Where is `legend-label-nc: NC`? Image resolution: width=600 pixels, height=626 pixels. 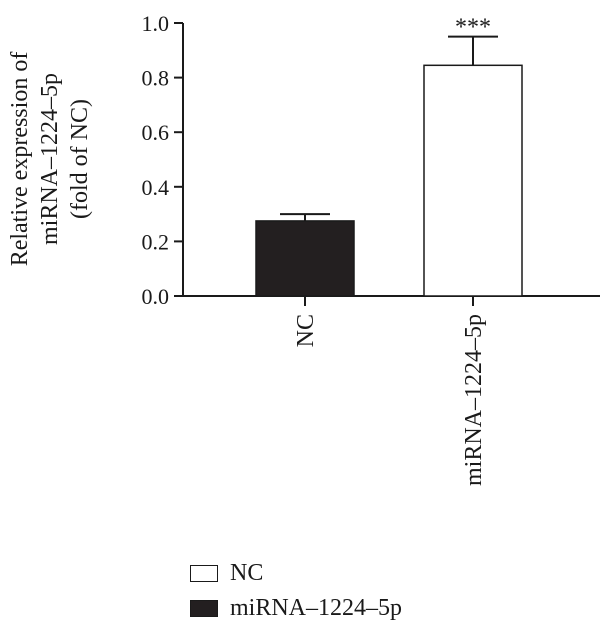
legend-label-nc: NC is located at coordinates (247, 573).